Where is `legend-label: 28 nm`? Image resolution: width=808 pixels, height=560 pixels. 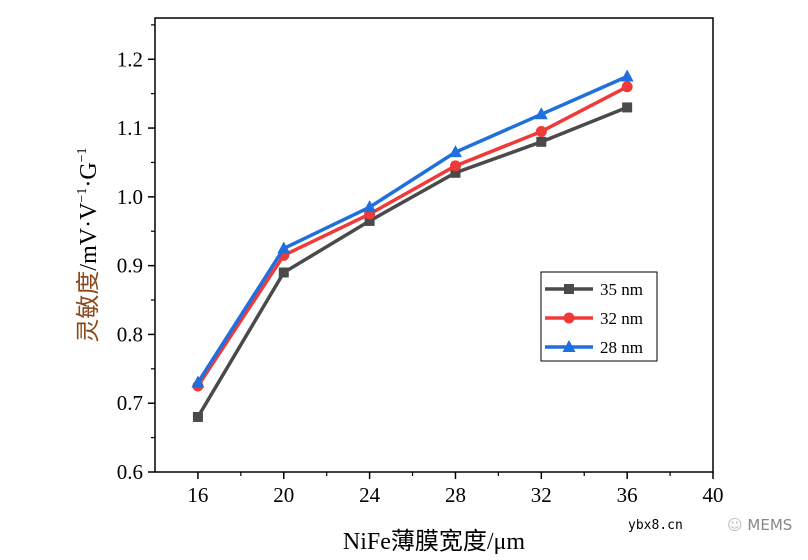
legend-label: 28 nm is located at coordinates (621, 347).